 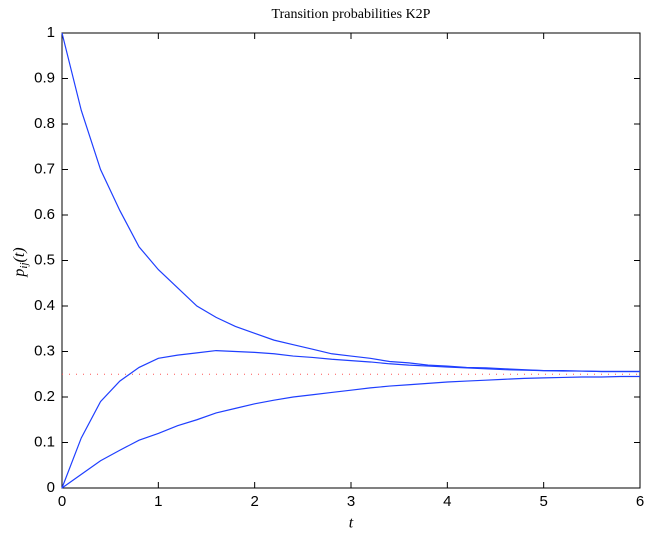 What do you see at coordinates (254, 501) in the screenshot?
I see `x-tick-label: 2` at bounding box center [254, 501].